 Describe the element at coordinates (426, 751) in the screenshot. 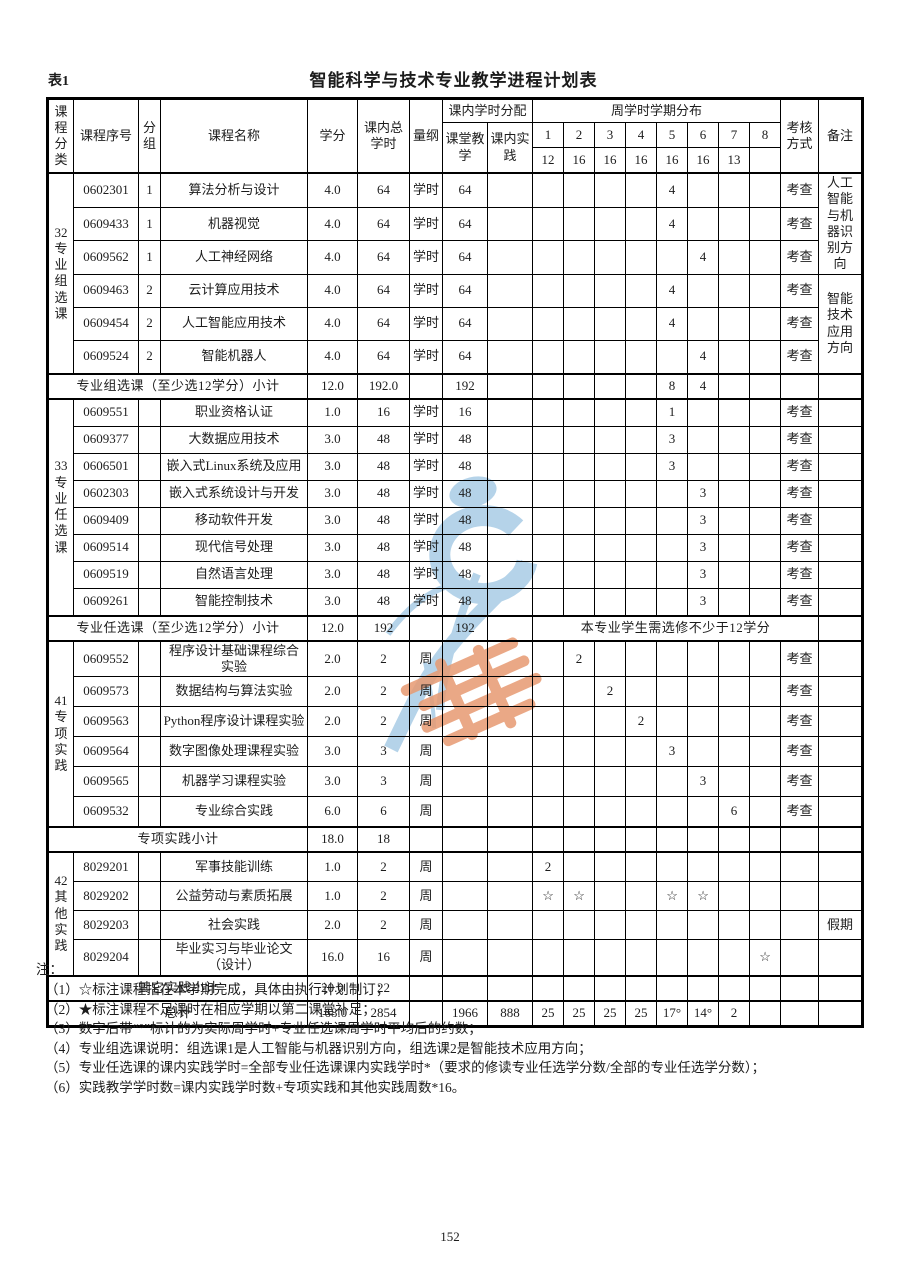

I see `unit-cell: 周` at that location.